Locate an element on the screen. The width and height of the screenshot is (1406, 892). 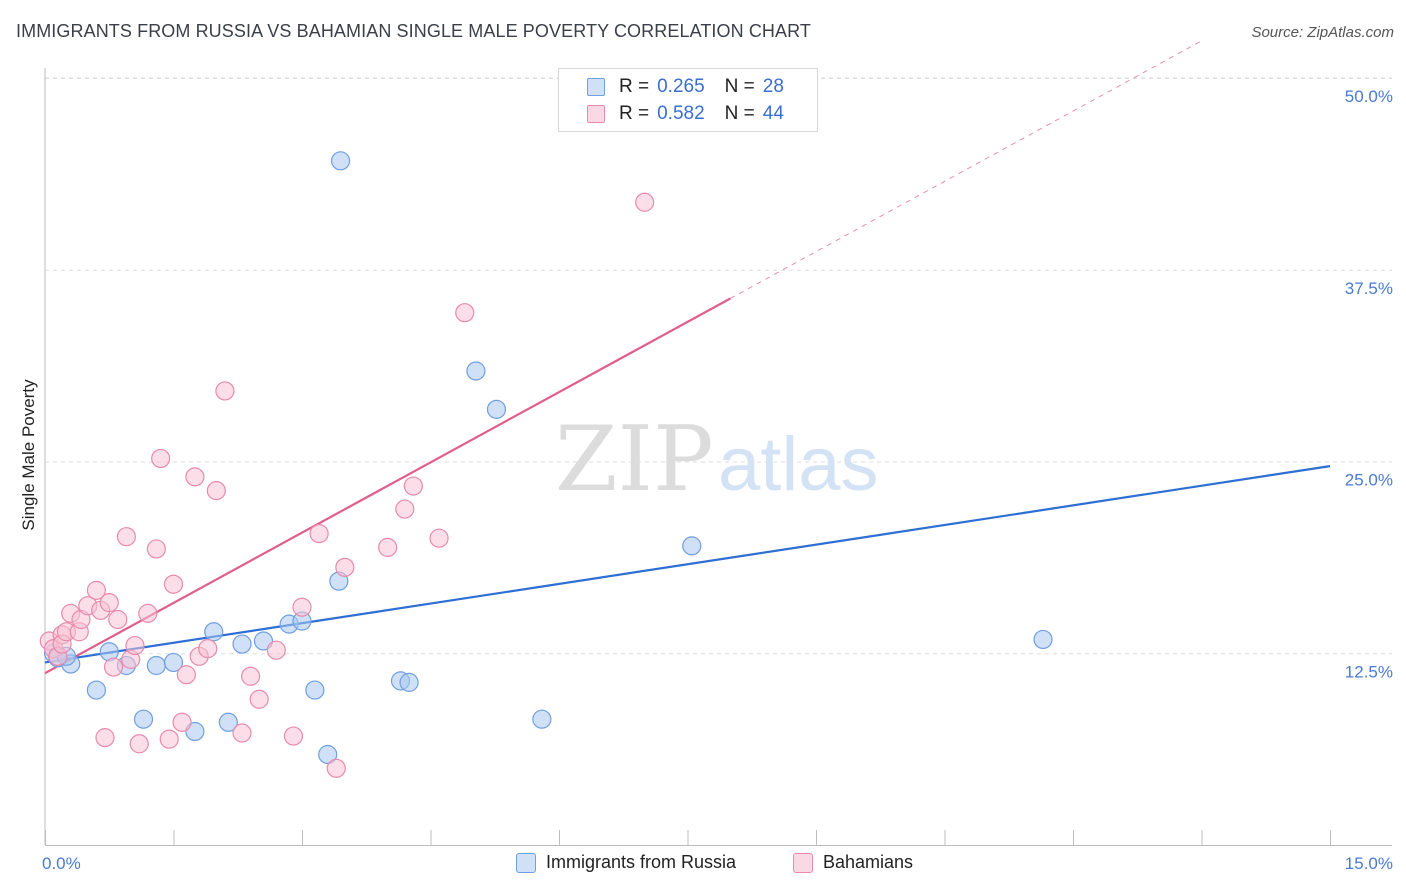
y-tick-label-0: 12.5% is located at coordinates (1369, 671).